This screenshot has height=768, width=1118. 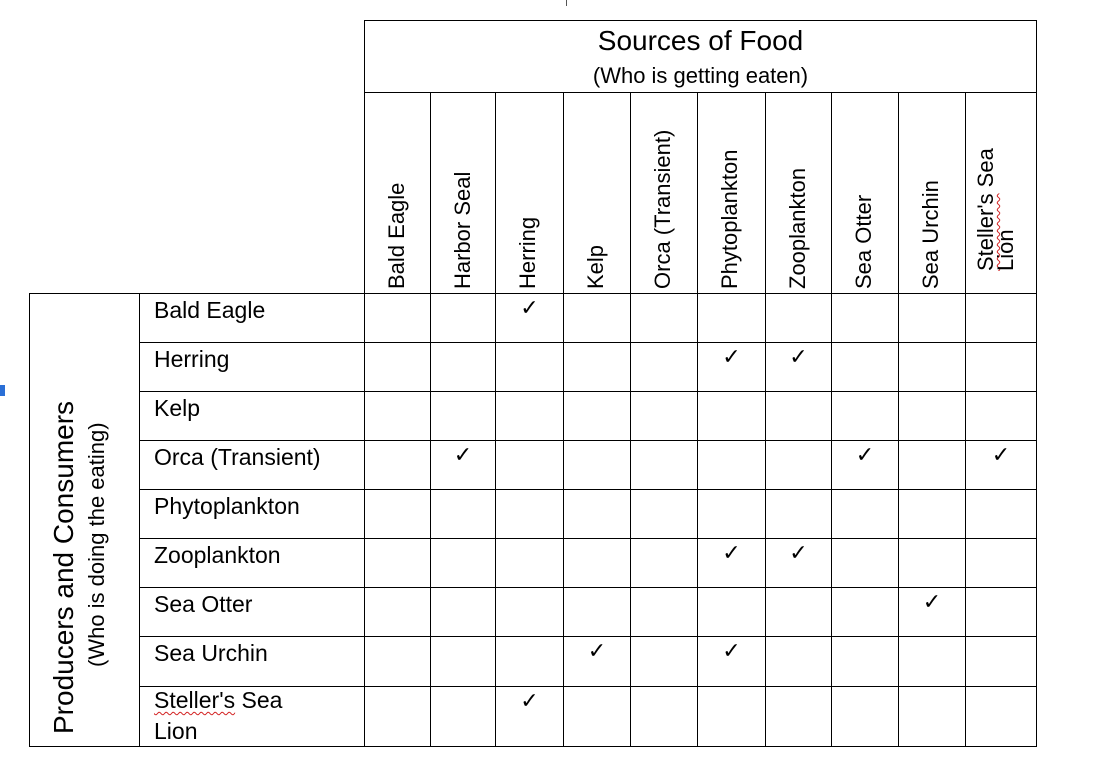 I want to click on header-title: Sources of Food, so click(x=700, y=40).